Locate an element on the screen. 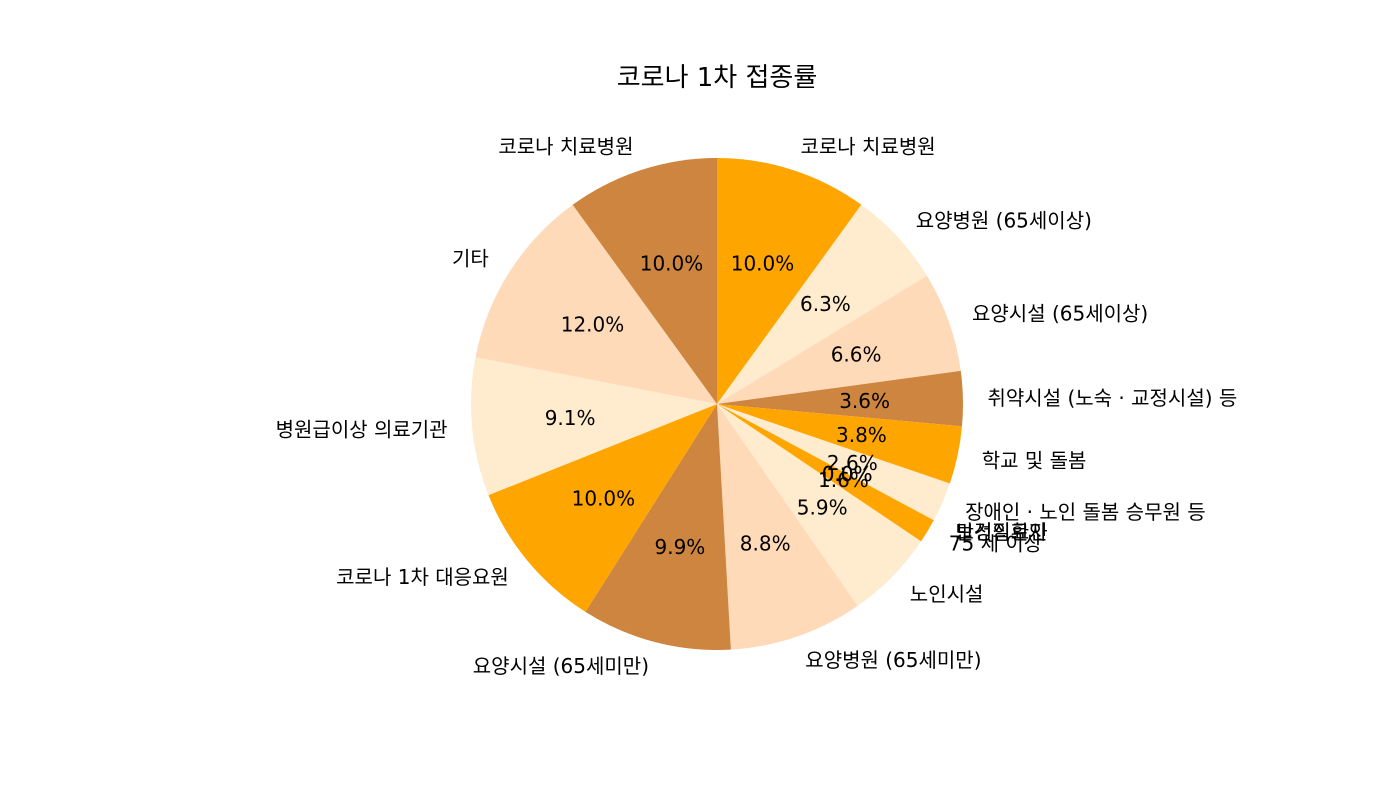  slice-percent-label: 3.8% is located at coordinates (861, 435).